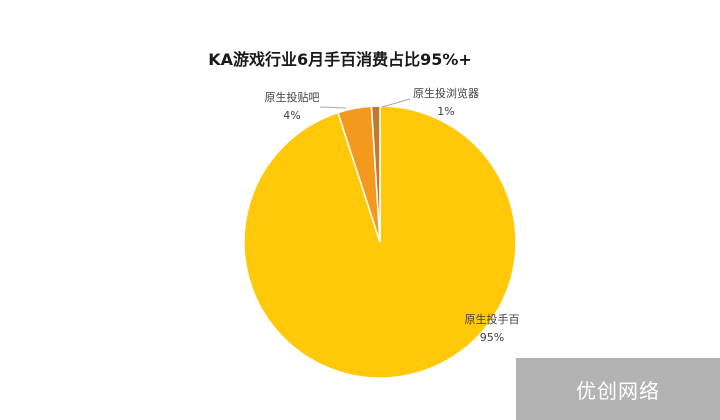  I want to click on leader-lines, so click(365, 103).